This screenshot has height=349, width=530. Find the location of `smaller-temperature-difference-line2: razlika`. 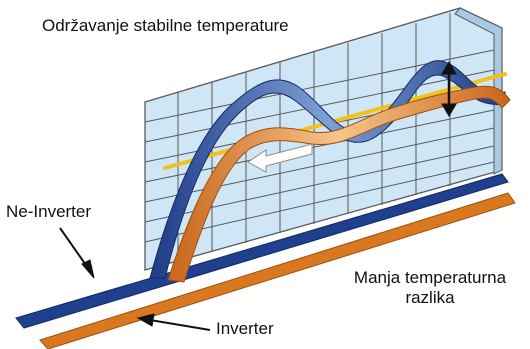

smaller-temperature-difference-line2: razlika is located at coordinates (430, 297).